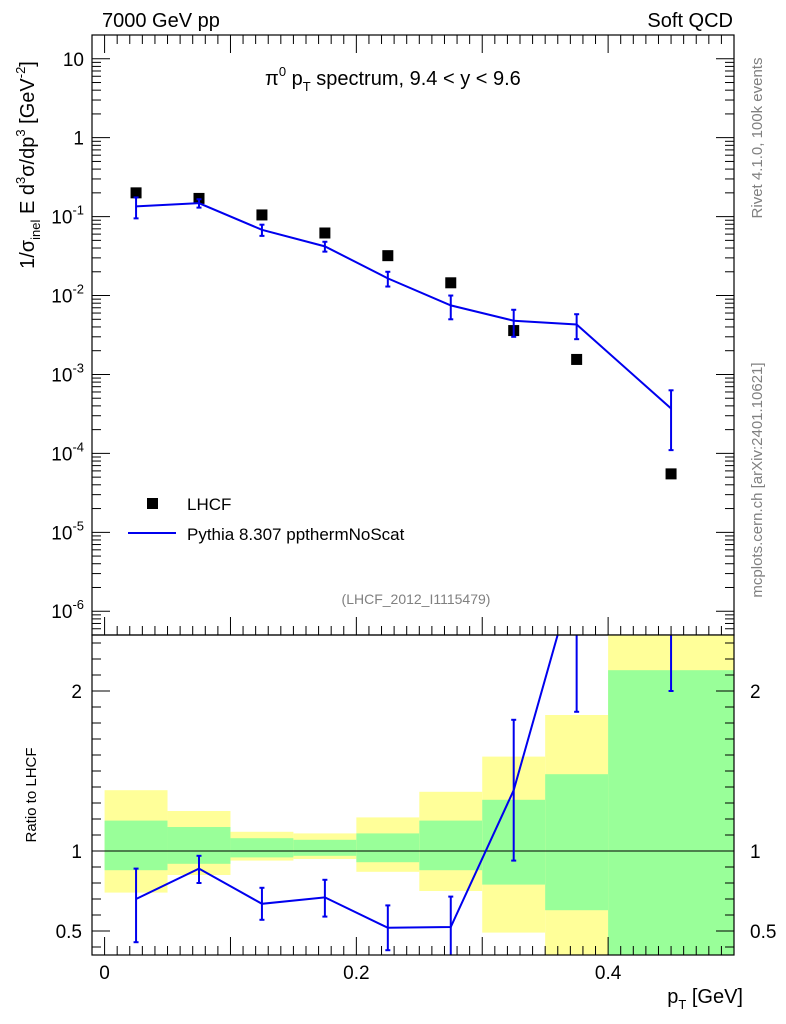  Describe the element at coordinates (161, 21) in the screenshot. I see `header-energy-label: 7000 GeV pp` at that location.